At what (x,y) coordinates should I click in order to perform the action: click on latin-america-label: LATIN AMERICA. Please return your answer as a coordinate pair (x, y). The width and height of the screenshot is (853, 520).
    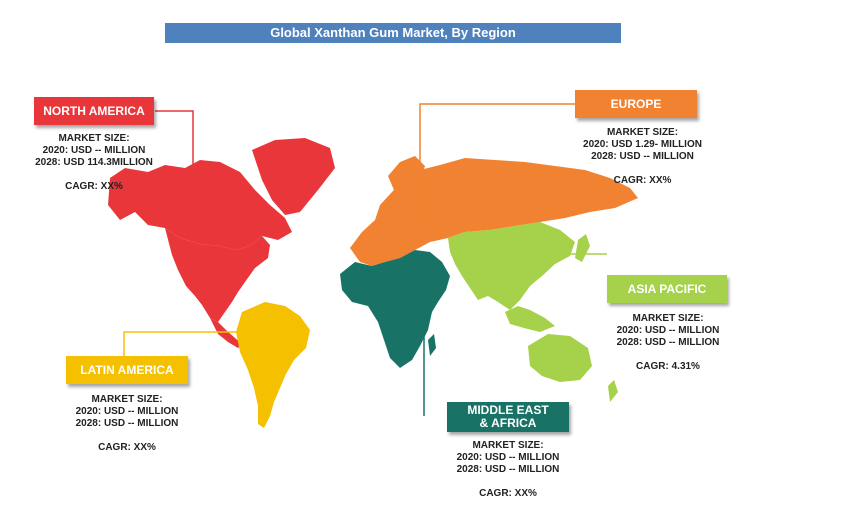
    Looking at the image, I should click on (127, 369).